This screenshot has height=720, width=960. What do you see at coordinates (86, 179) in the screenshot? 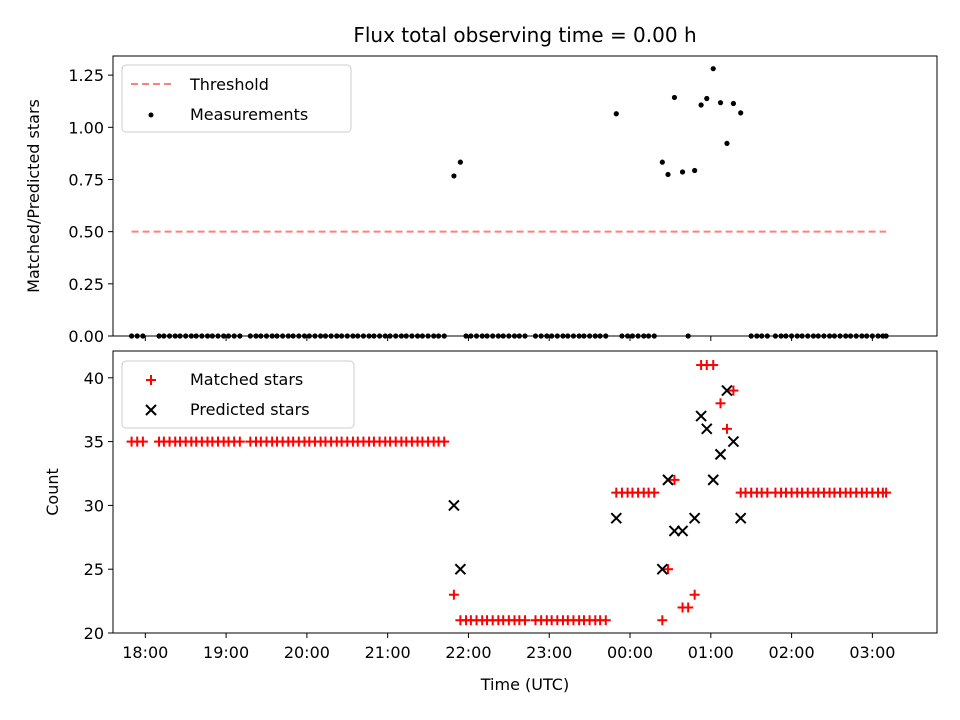
I see `top-ytick-label: 0.75` at bounding box center [86, 179].